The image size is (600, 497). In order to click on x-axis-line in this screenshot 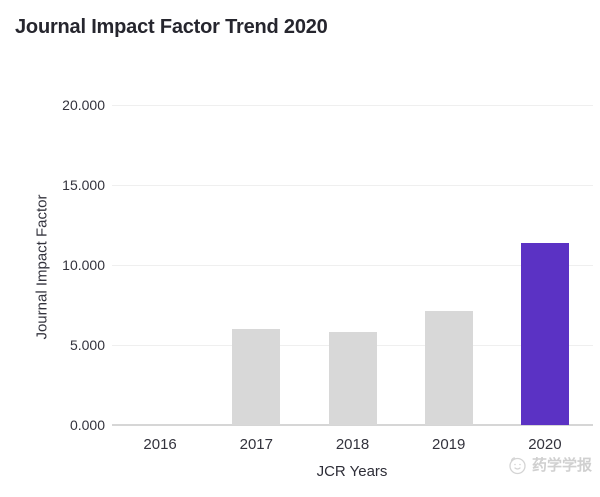, I will do `click(352, 425)`.